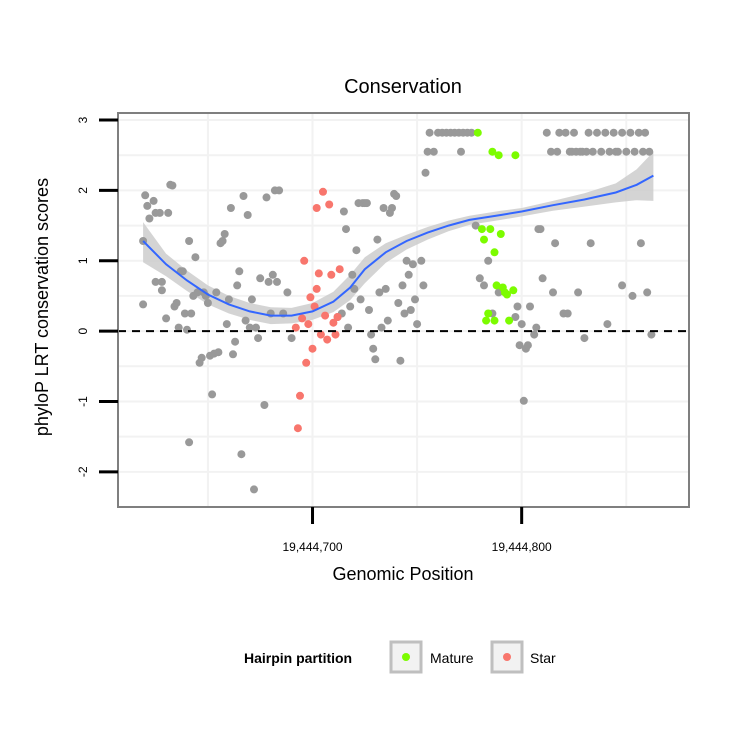 This screenshot has height=750, width=750. Describe the element at coordinates (83, 119) in the screenshot. I see `y-tick-label: 3` at that location.